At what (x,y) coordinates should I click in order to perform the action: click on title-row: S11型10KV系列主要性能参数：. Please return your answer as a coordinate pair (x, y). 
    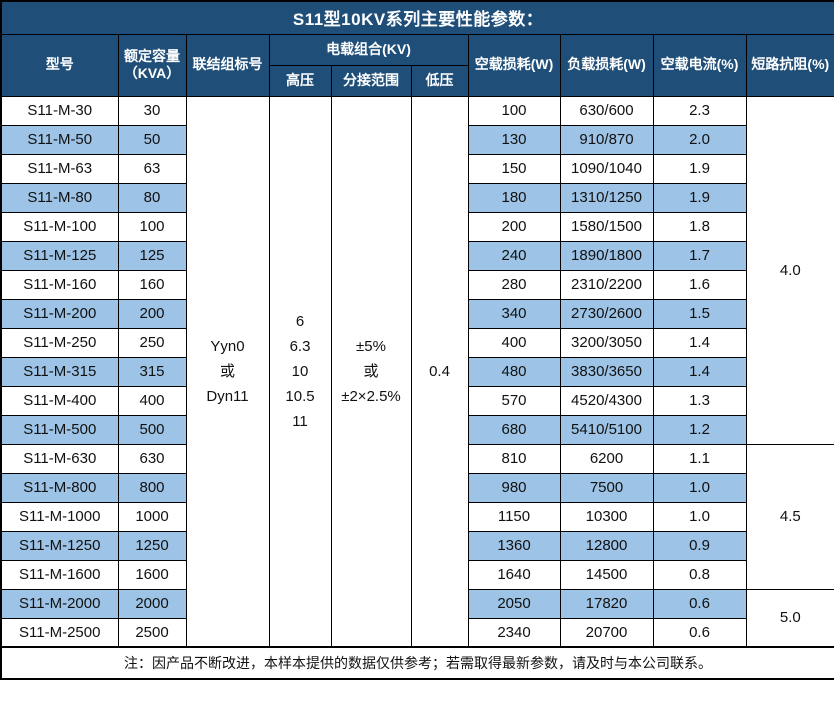
    Looking at the image, I should click on (417, 17).